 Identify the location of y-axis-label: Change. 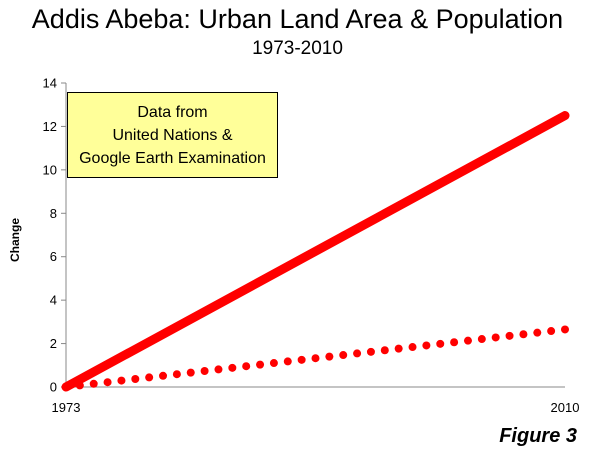
(15, 240).